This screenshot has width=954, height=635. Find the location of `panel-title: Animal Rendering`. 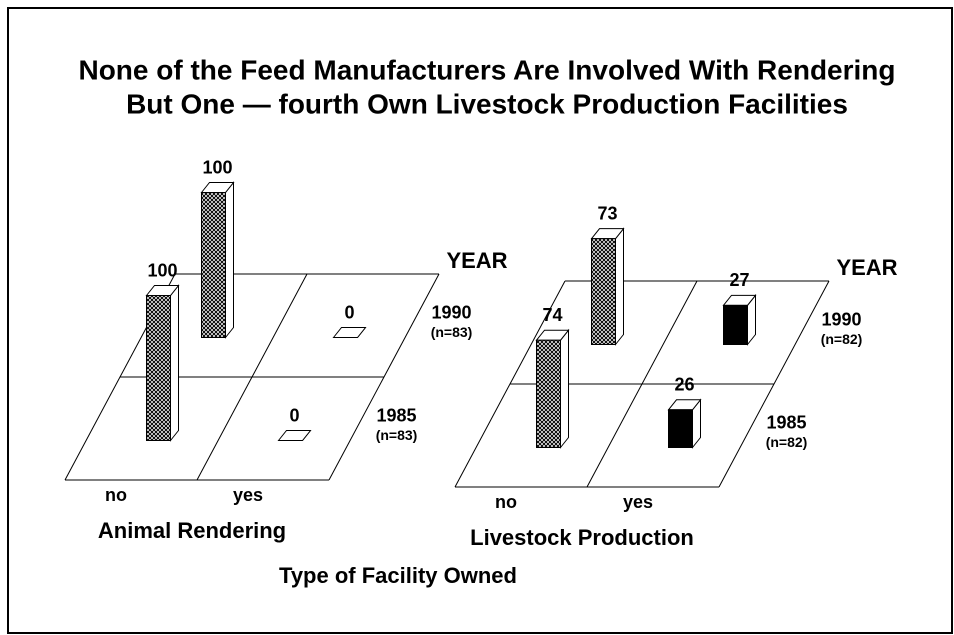

panel-title: Animal Rendering is located at coordinates (192, 530).